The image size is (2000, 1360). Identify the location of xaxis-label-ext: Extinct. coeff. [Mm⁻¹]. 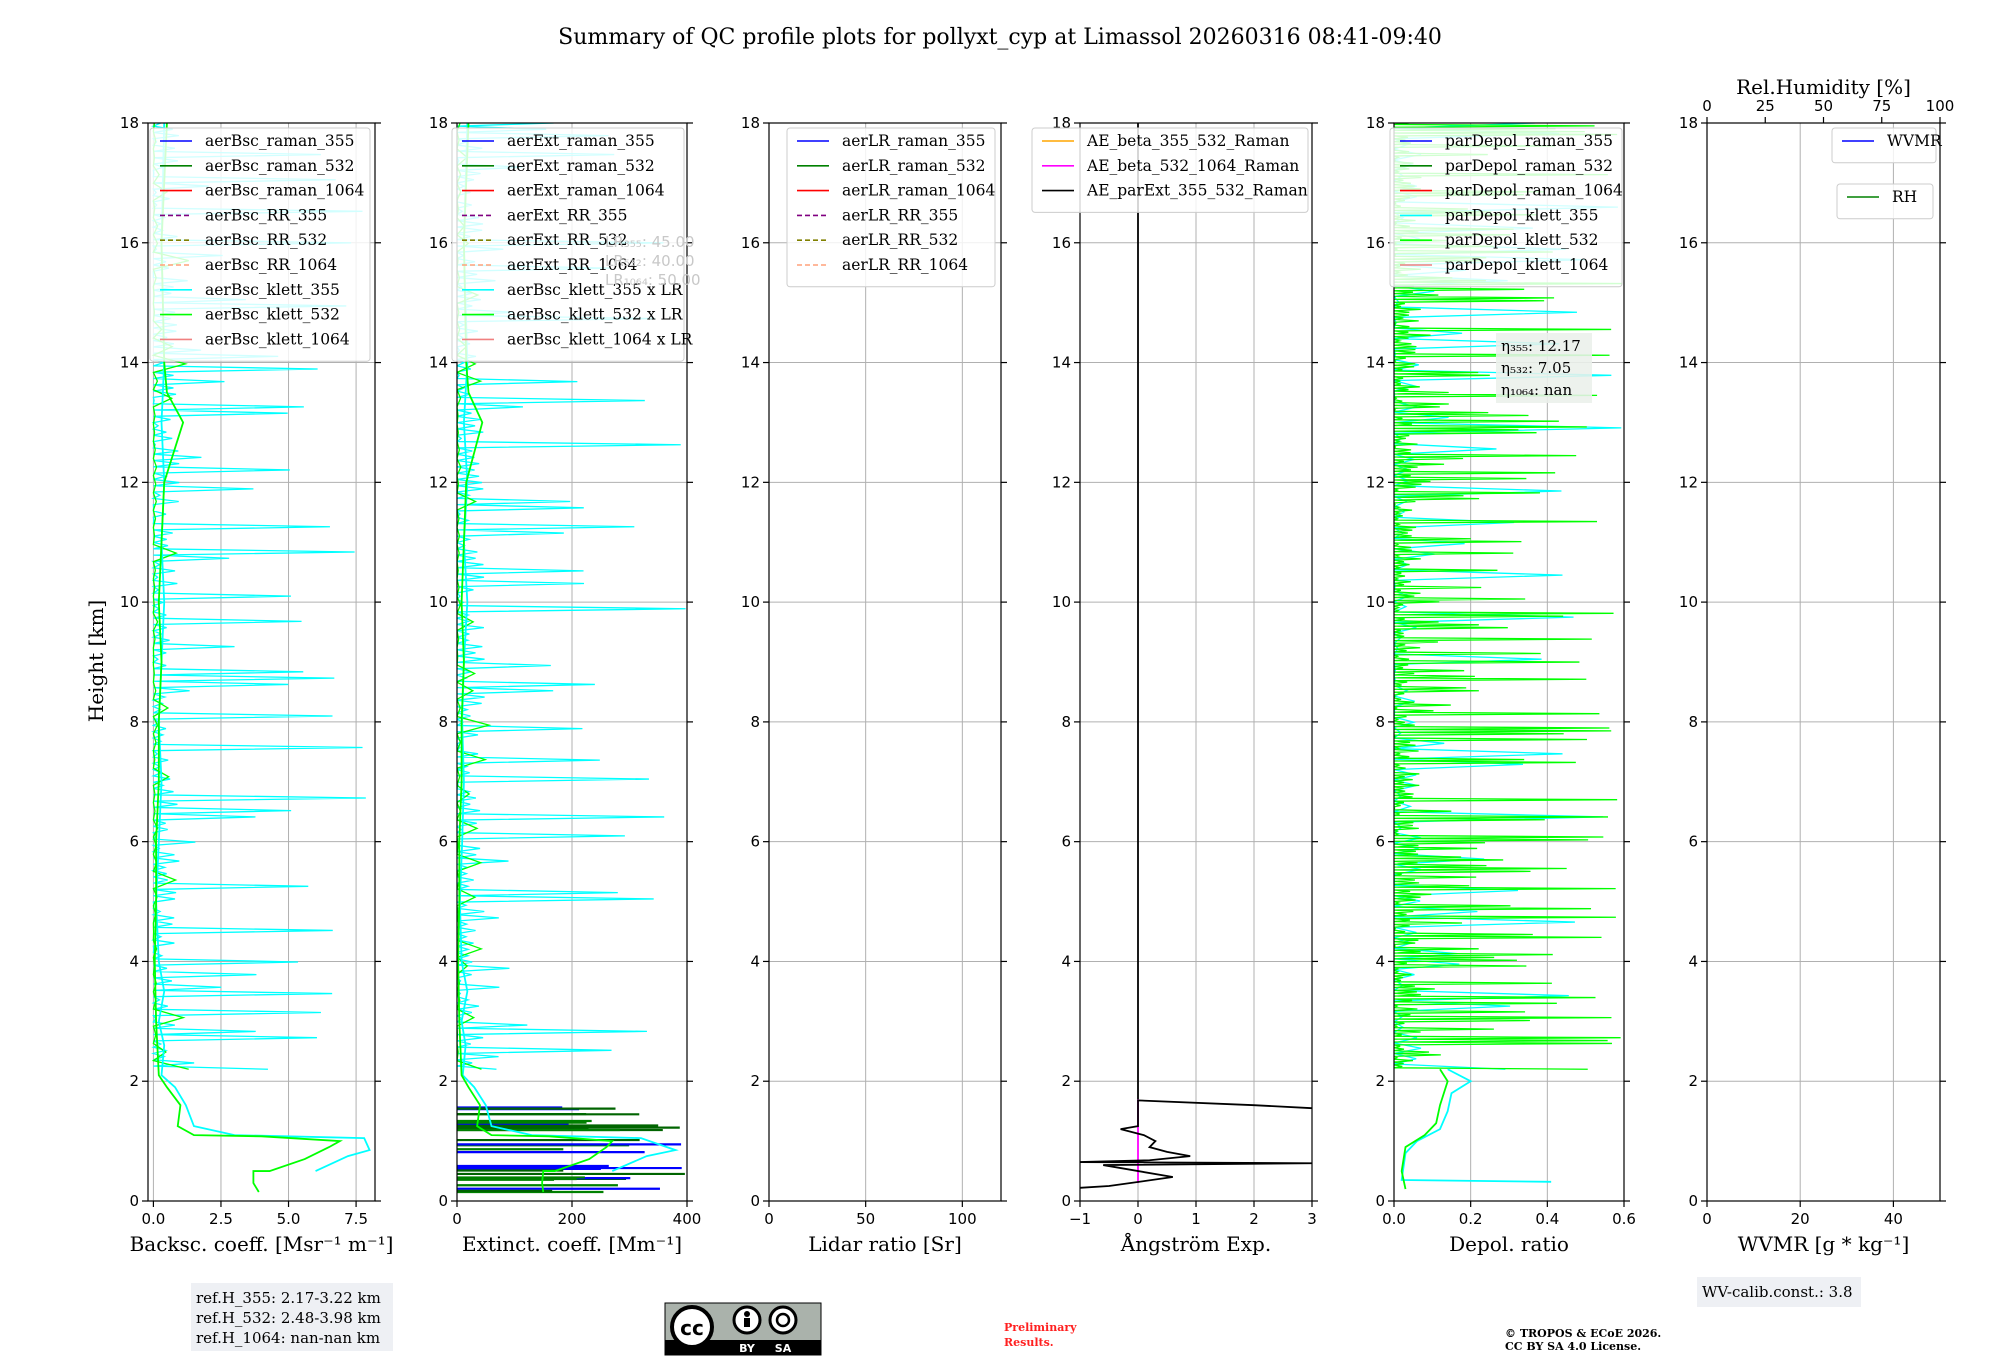
(572, 1244).